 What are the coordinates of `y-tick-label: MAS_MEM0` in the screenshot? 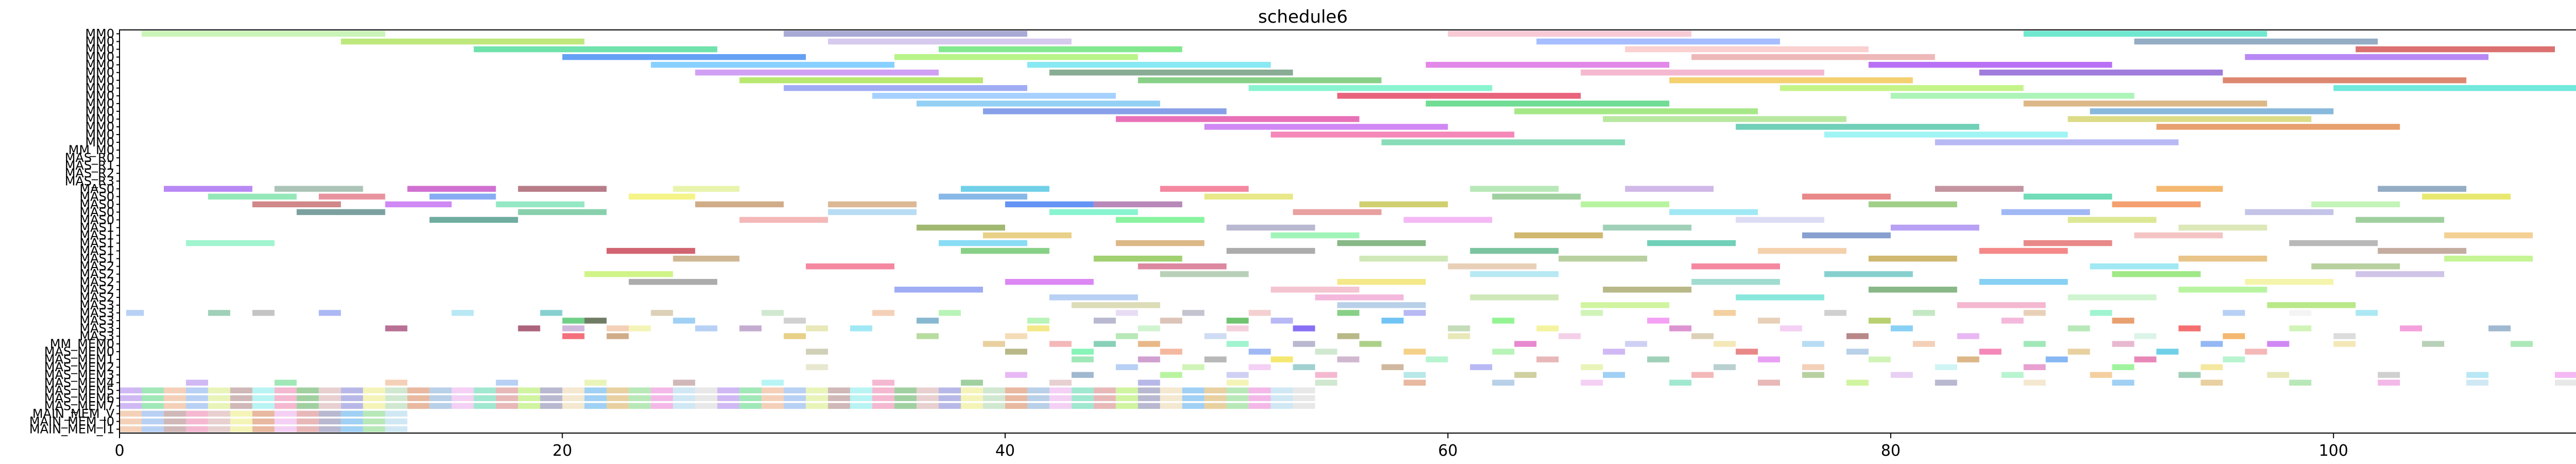 It's located at (79, 351).